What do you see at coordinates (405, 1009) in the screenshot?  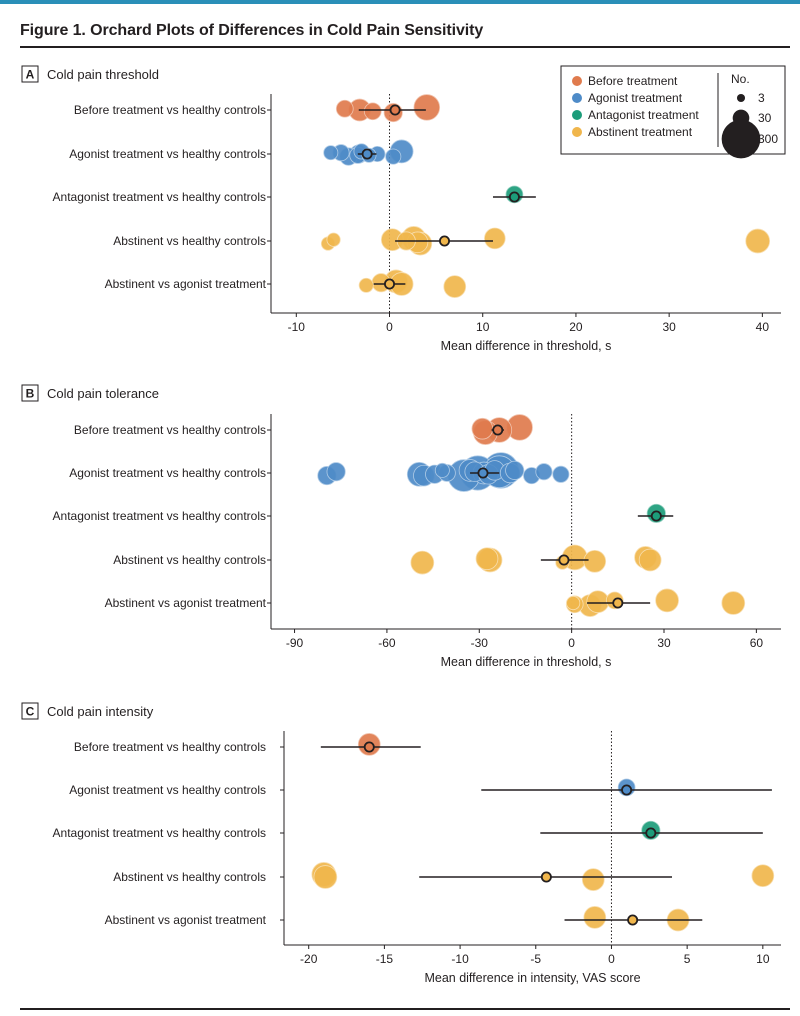 I see `bottom-rule` at bounding box center [405, 1009].